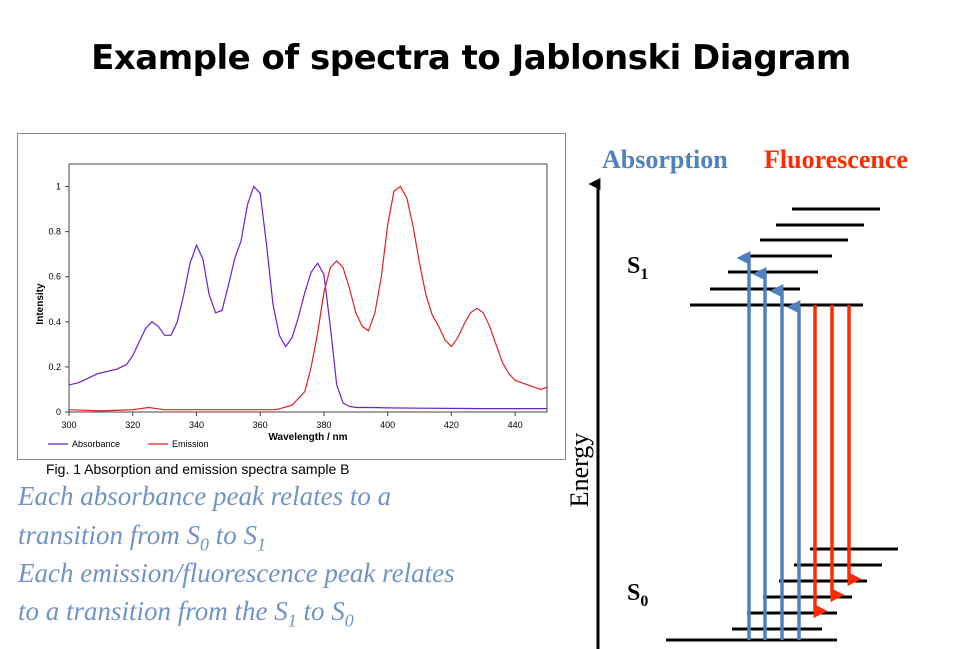 This screenshot has width=960, height=649. Describe the element at coordinates (54, 277) in the screenshot. I see `y-tick-label: 0.6` at that location.